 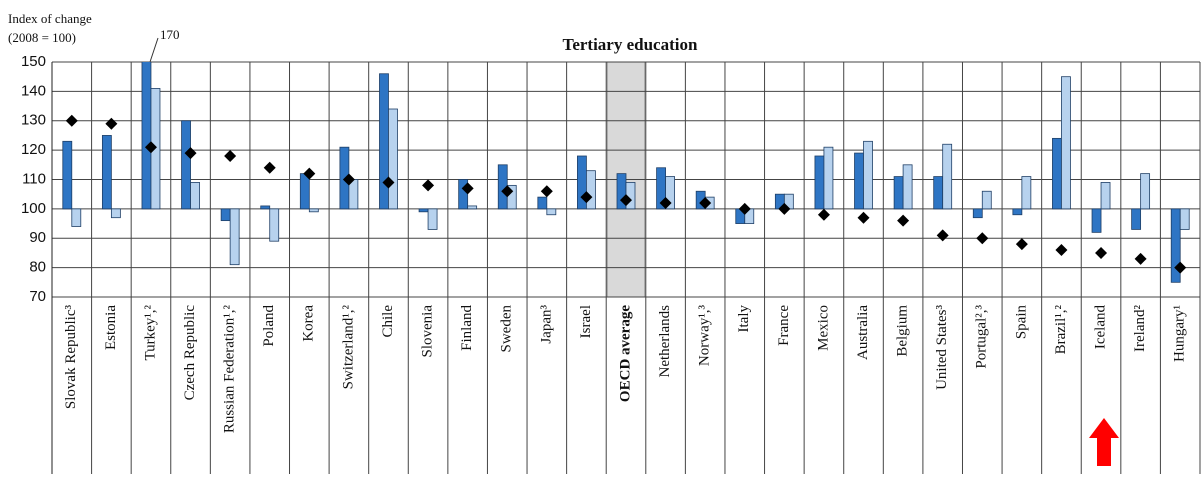 I want to click on x-tick-label: Switzerland¹,², so click(x=348, y=346).